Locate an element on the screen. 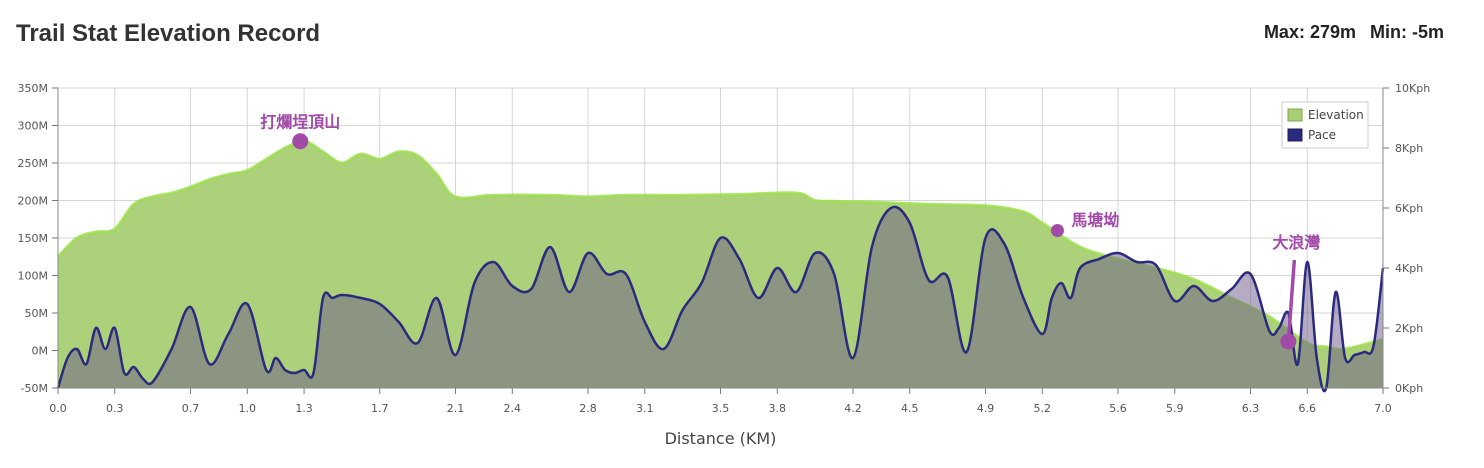 The height and width of the screenshot is (468, 1484). y-right-tick-label: 10Kph is located at coordinates (1412, 88).